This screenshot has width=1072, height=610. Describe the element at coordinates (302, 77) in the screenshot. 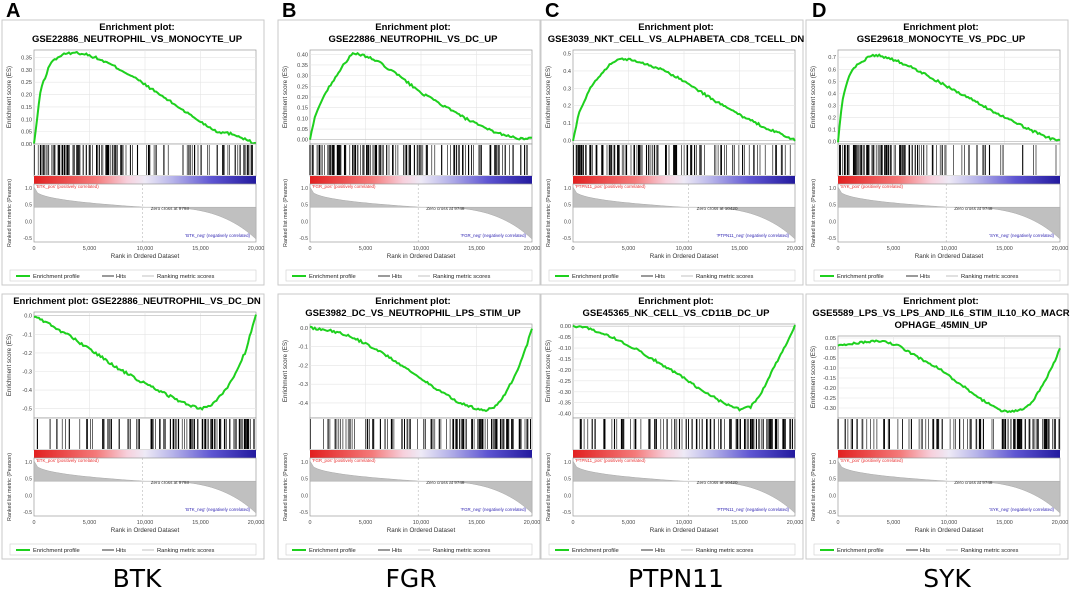

I see `es-ytick-label: 0.30` at that location.